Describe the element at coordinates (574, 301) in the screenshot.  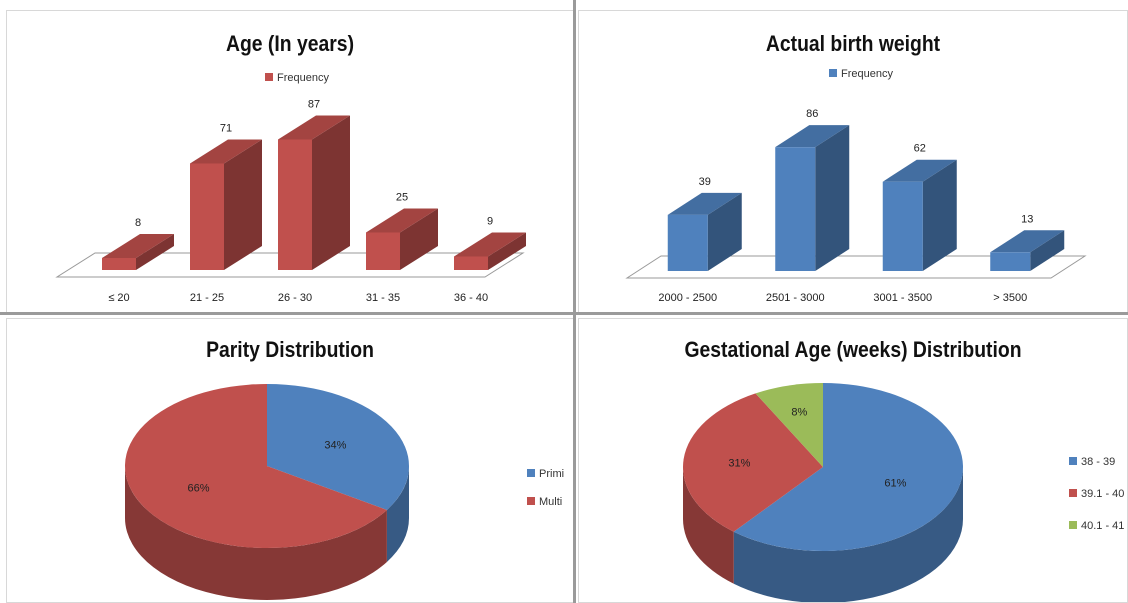
I see `panel-divider-vertical` at that location.